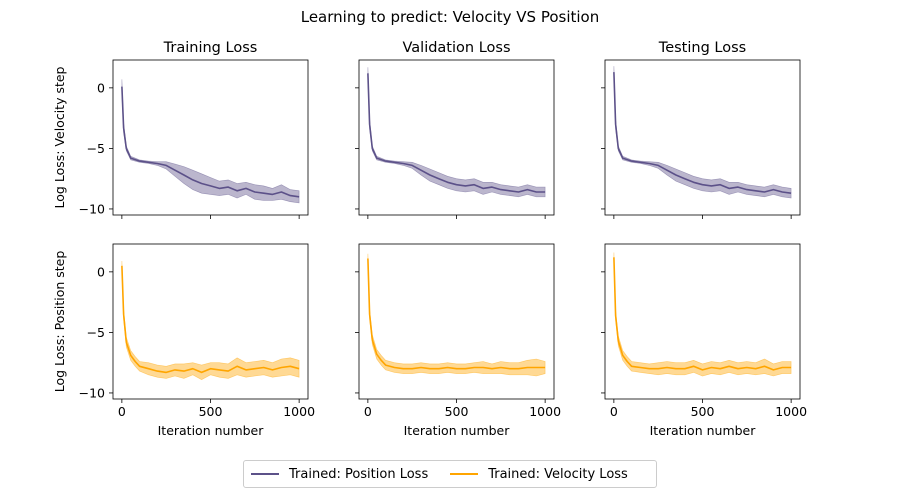  Describe the element at coordinates (464, 474) in the screenshot. I see `legend-swatch-velocity` at that location.